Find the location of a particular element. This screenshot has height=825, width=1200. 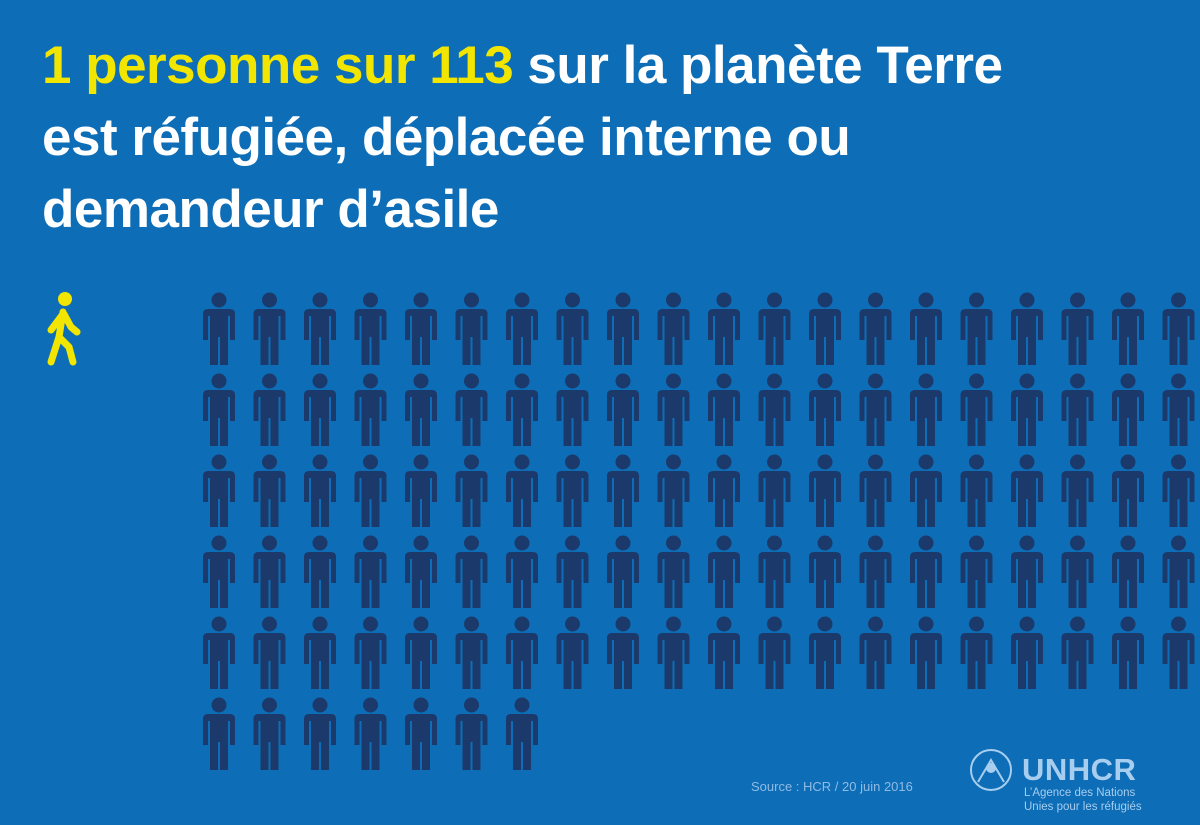

title-segment: 1 personne sur is located at coordinates (236, 65).